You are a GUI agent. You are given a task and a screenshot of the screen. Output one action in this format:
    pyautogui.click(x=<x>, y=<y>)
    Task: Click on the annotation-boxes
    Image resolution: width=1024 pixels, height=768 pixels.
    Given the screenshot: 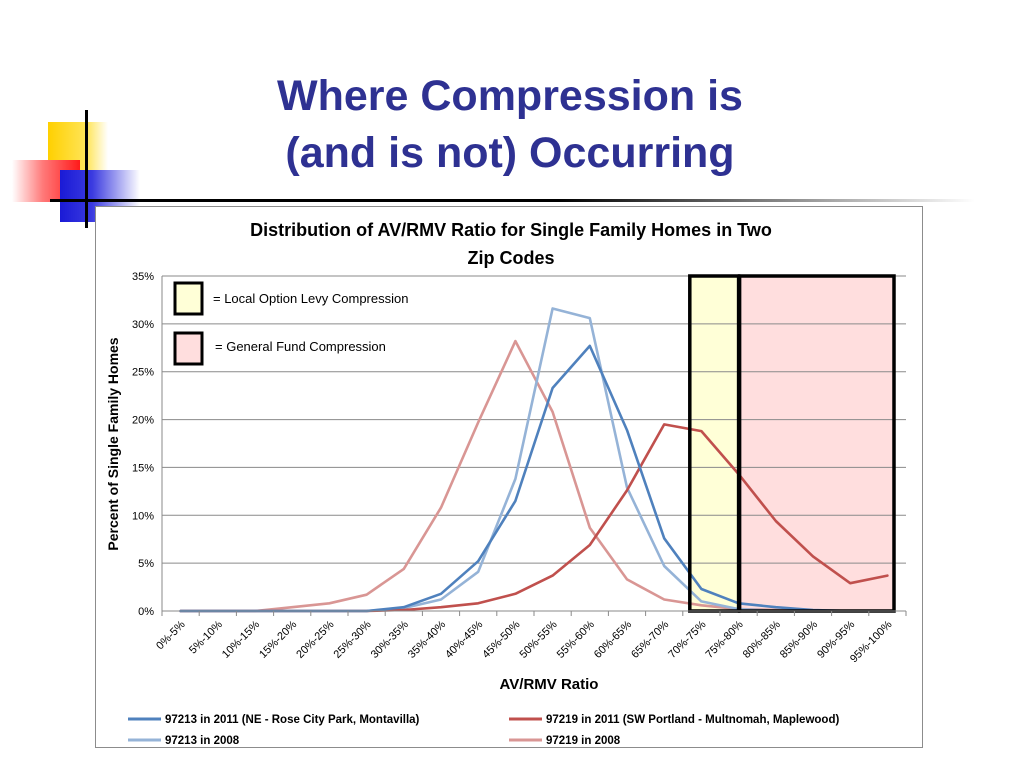 What is the action you would take?
    pyautogui.click(x=791, y=443)
    